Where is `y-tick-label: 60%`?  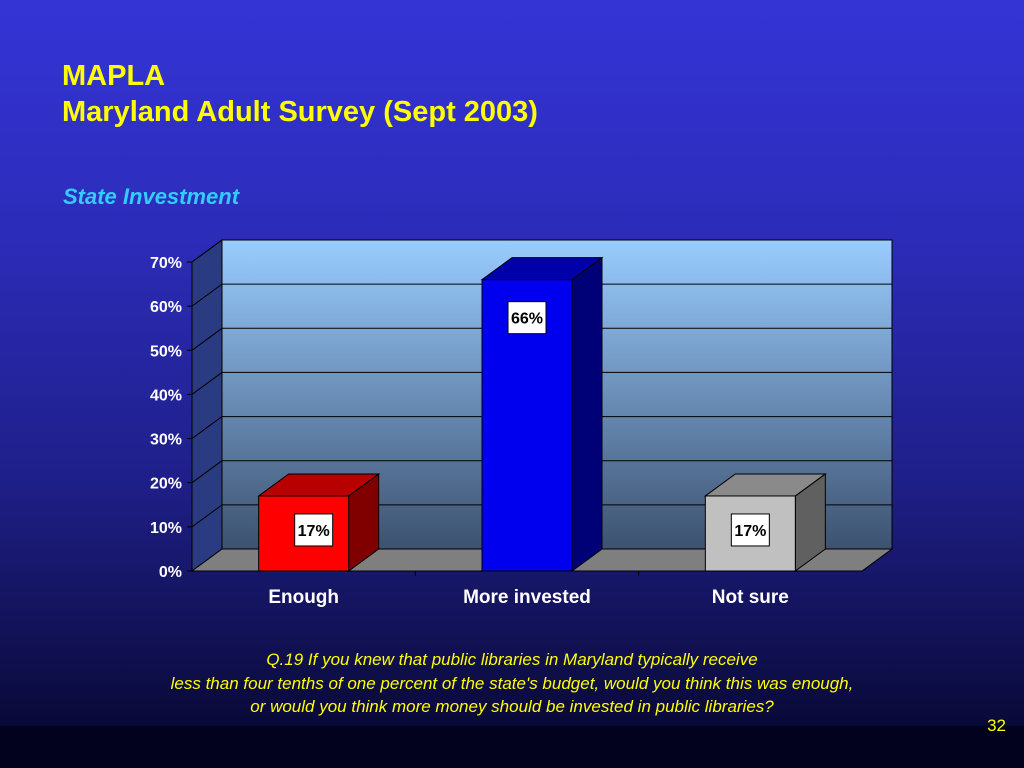
y-tick-label: 60% is located at coordinates (166, 307).